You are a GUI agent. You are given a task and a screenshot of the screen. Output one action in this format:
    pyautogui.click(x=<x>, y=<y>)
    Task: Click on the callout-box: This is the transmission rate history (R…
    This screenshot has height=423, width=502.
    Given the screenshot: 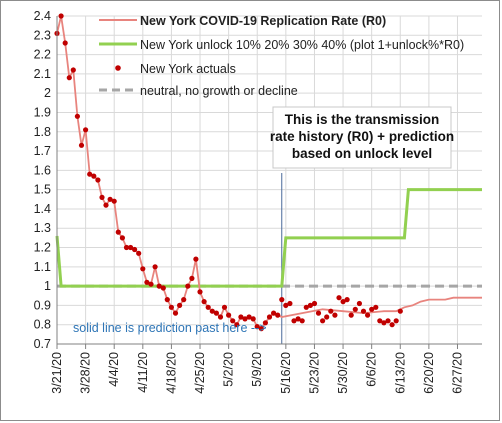 What is the action you would take?
    pyautogui.click(x=362, y=137)
    